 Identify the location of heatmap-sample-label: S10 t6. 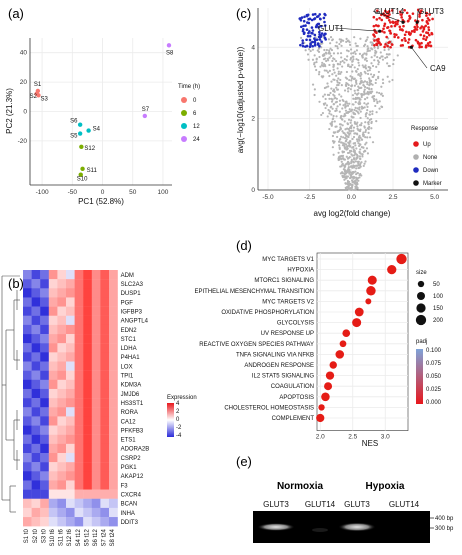
(53, 538).